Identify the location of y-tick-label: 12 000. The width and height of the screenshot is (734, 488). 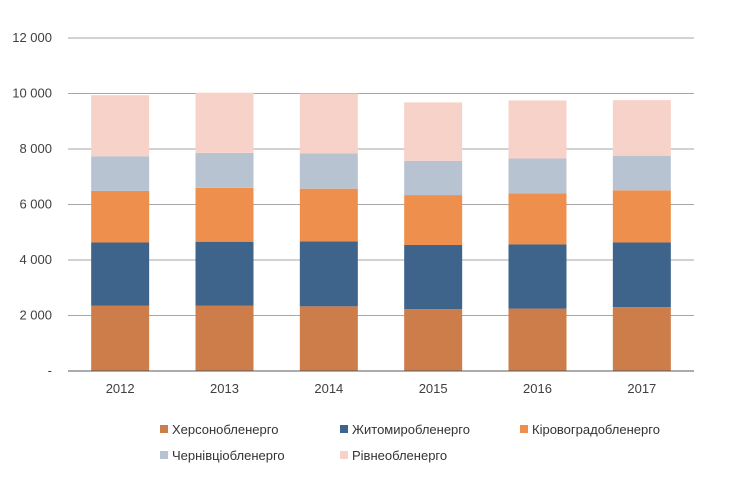
(32, 37).